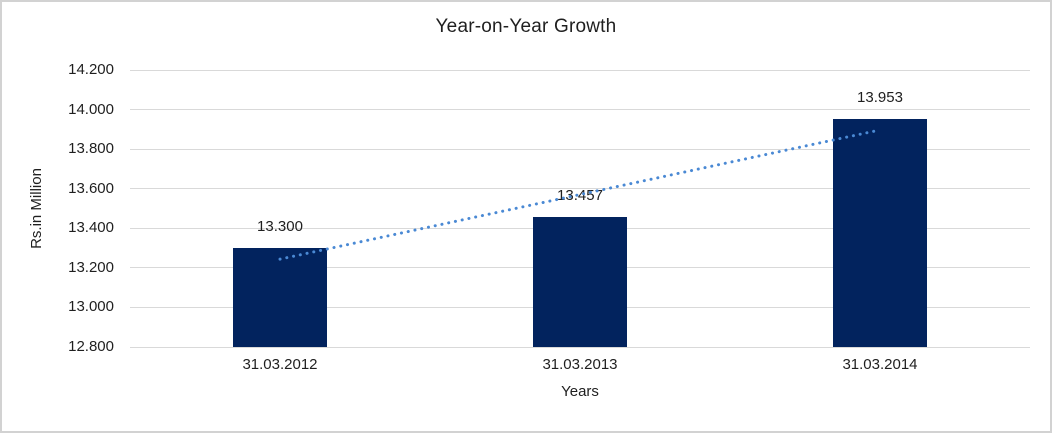  What do you see at coordinates (91, 149) in the screenshot?
I see `y-tick-label: 13.800` at bounding box center [91, 149].